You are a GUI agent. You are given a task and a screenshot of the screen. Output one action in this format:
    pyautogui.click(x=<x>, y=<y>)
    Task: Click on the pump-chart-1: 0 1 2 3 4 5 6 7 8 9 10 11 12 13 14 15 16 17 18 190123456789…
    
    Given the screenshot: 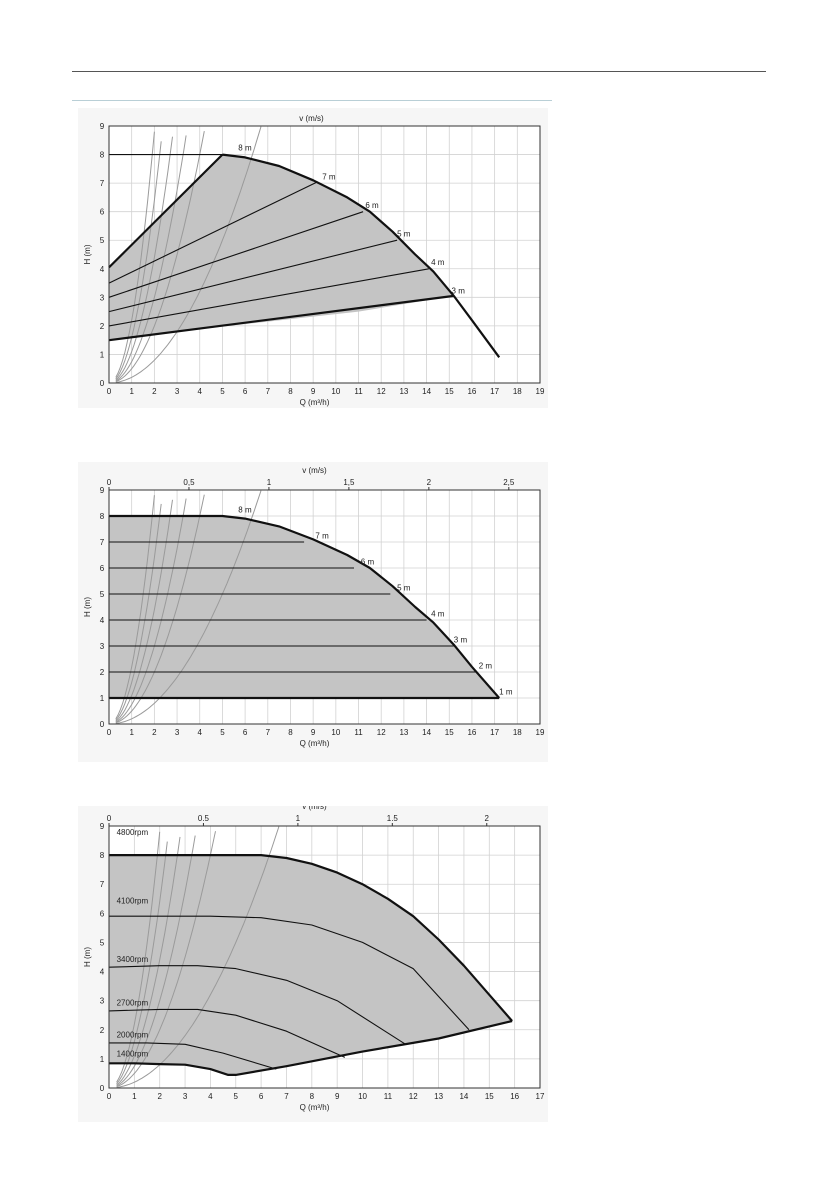 What is the action you would take?
    pyautogui.click(x=314, y=260)
    